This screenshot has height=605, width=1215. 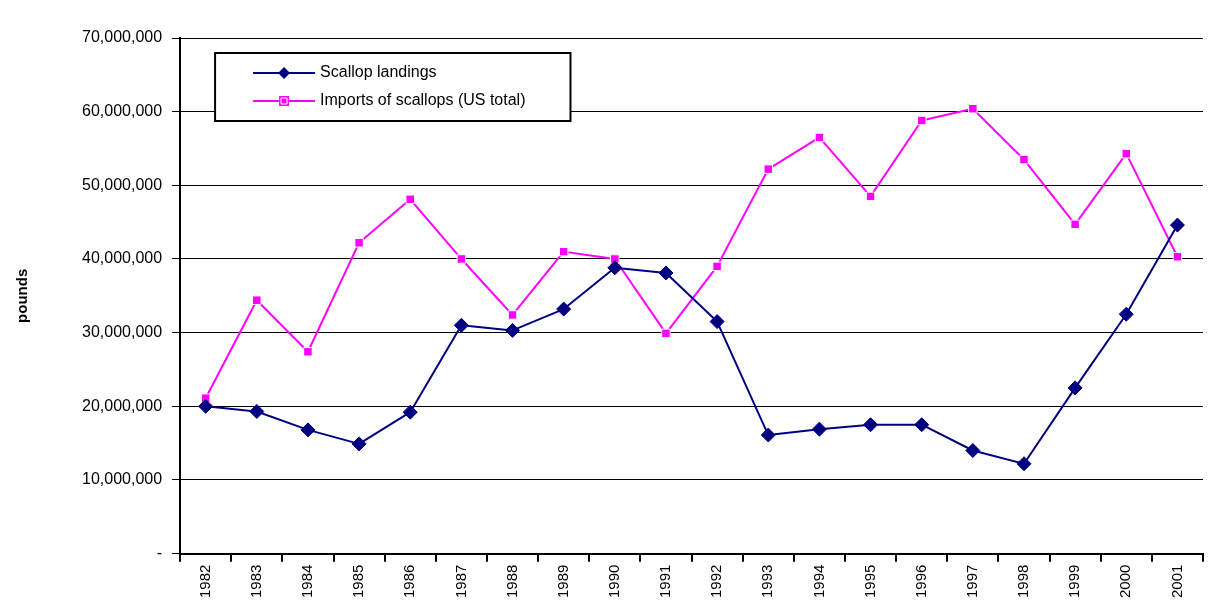 I want to click on y-axis-title: pounds, so click(x=22, y=295).